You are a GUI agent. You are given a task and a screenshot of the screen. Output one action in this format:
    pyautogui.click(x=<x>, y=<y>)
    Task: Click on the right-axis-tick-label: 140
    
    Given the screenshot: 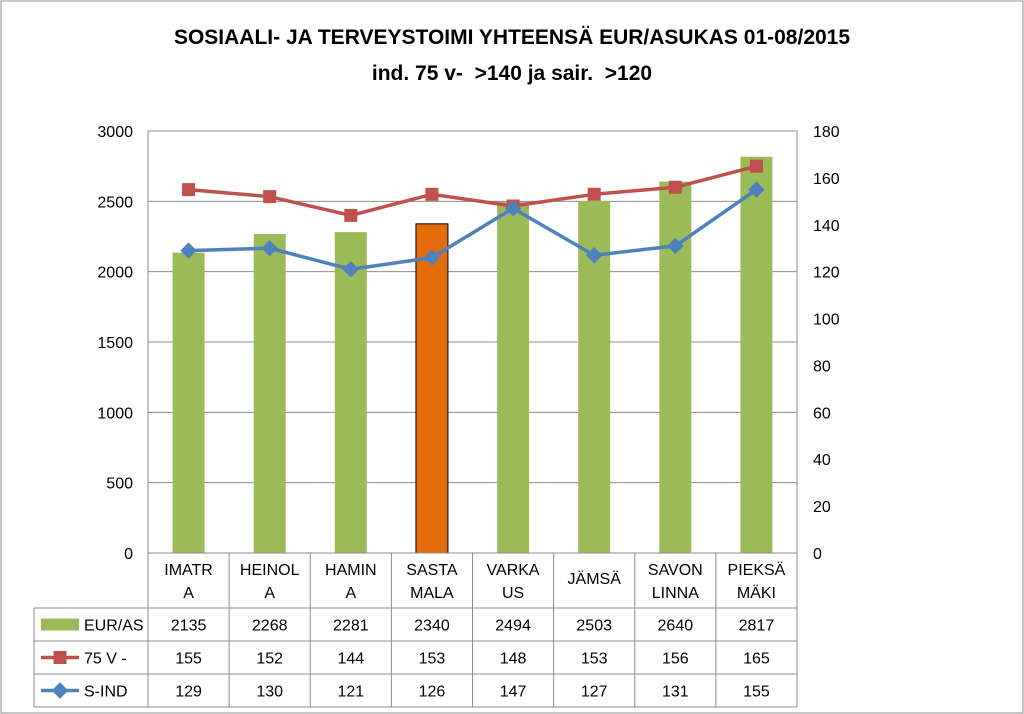 What is the action you would take?
    pyautogui.click(x=826, y=226)
    